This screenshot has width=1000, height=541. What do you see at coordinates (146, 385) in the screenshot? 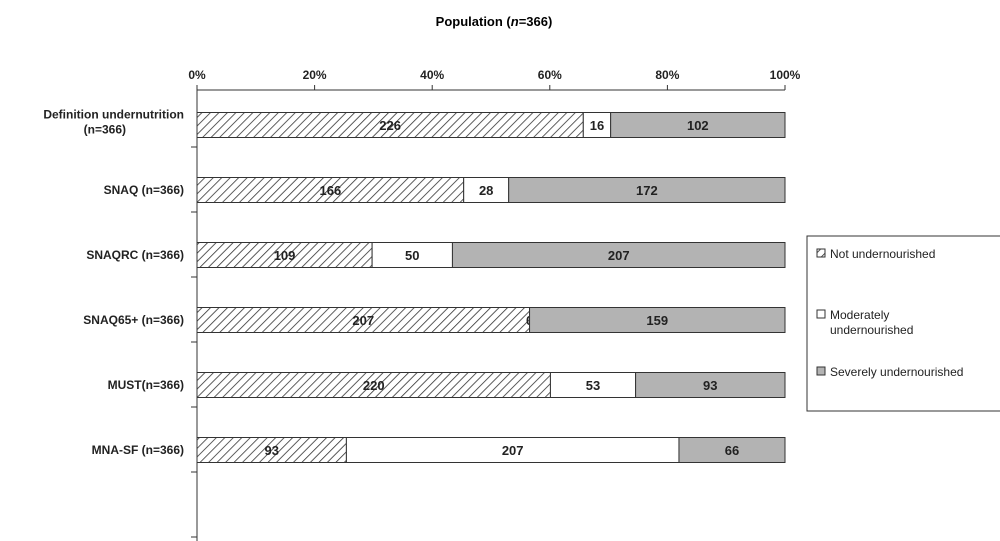
I see `category-label: MUST(n=366)` at bounding box center [146, 385].